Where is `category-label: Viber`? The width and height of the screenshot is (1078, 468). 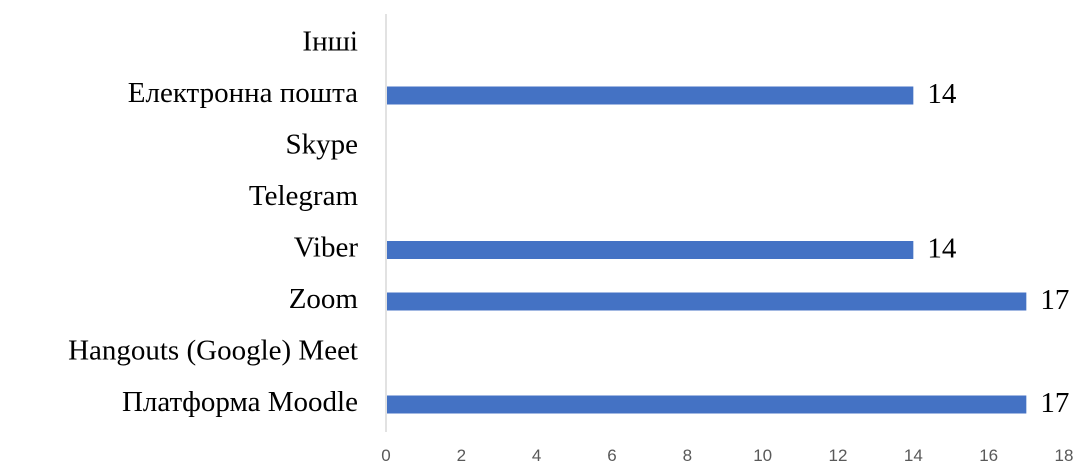 category-label: Viber is located at coordinates (326, 248).